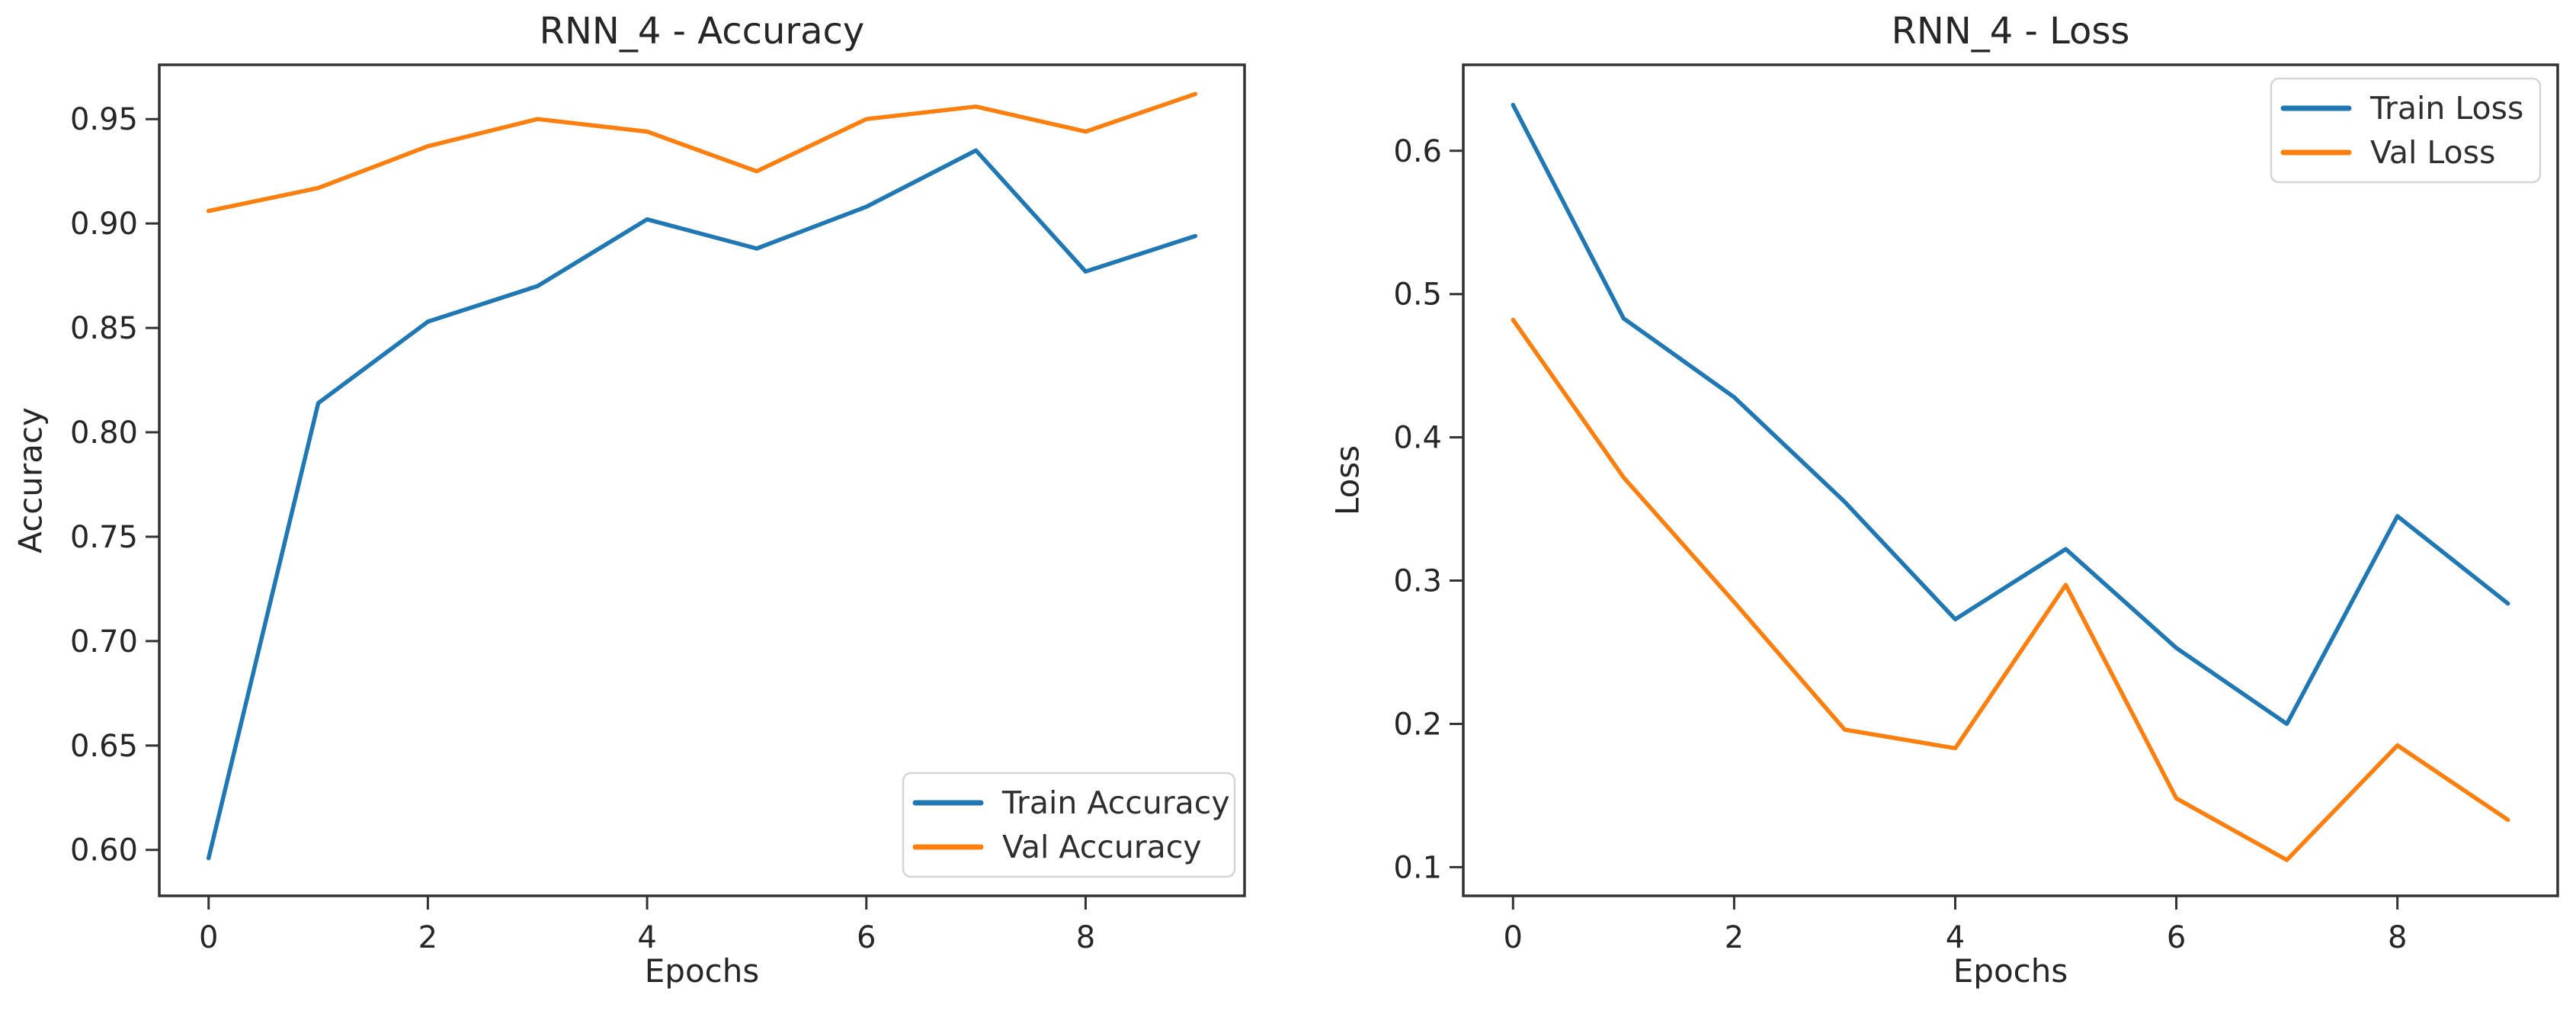  Describe the element at coordinates (104, 537) in the screenshot. I see `y-tick-label: 0.75` at that location.